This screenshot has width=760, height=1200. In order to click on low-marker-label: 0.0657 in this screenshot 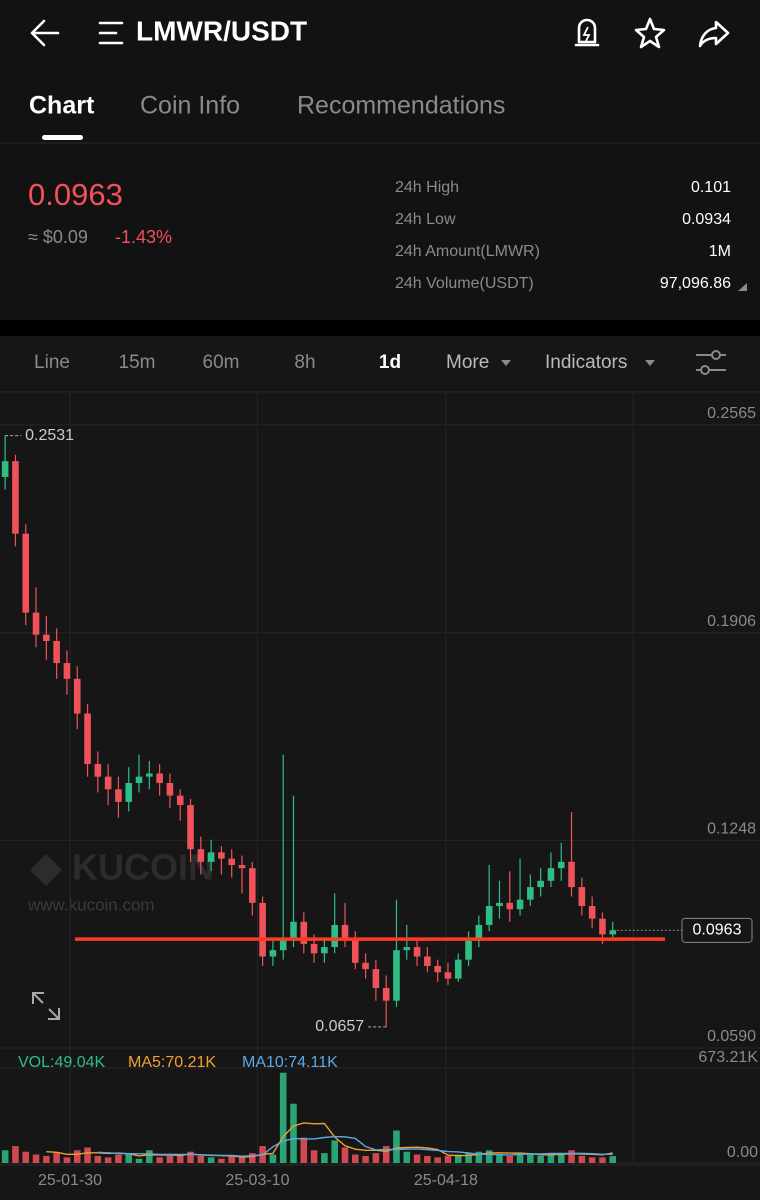, I will do `click(339, 1026)`.